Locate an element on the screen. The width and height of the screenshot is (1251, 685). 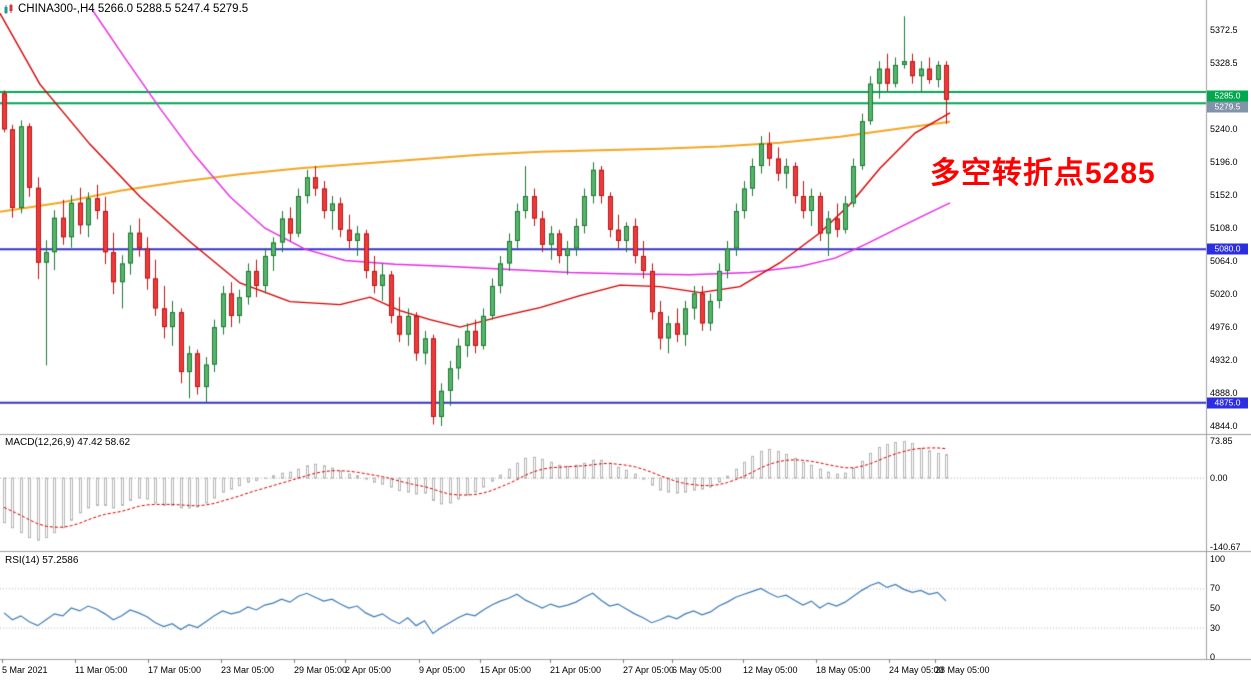
price-tick-label: 4976.0 is located at coordinates (1224, 327).